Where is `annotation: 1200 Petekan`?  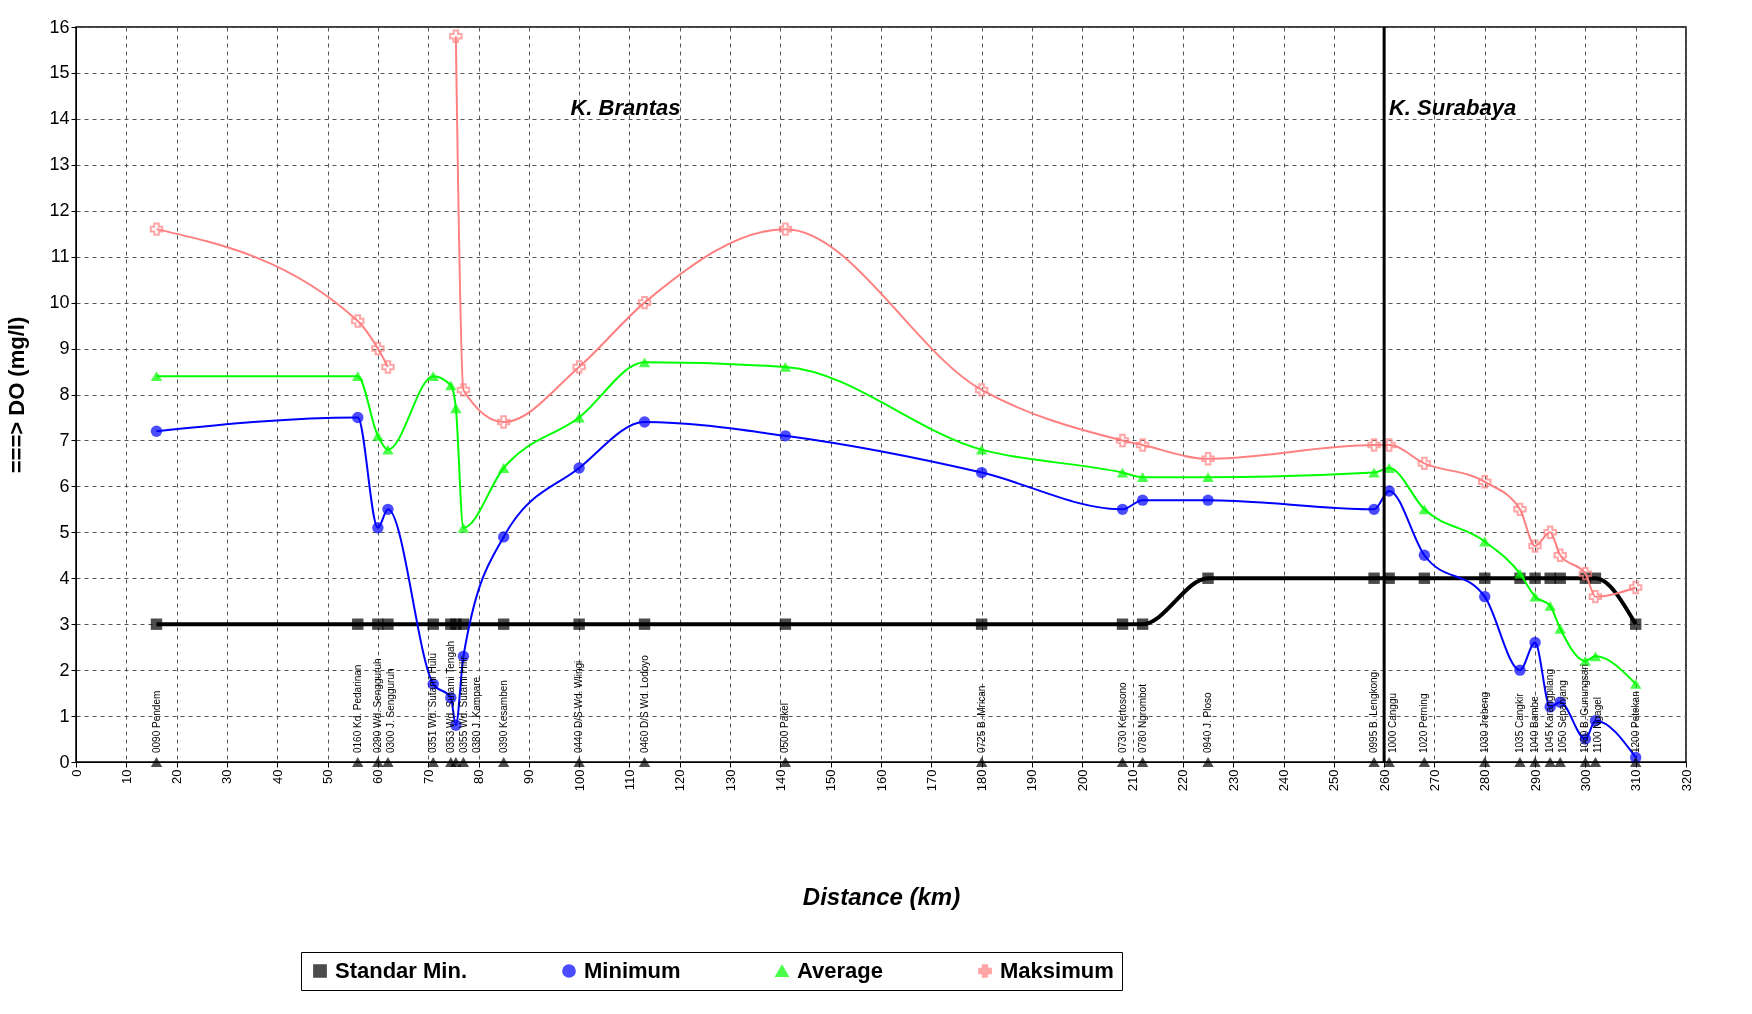
annotation: 1200 Petekan is located at coordinates (1635, 722).